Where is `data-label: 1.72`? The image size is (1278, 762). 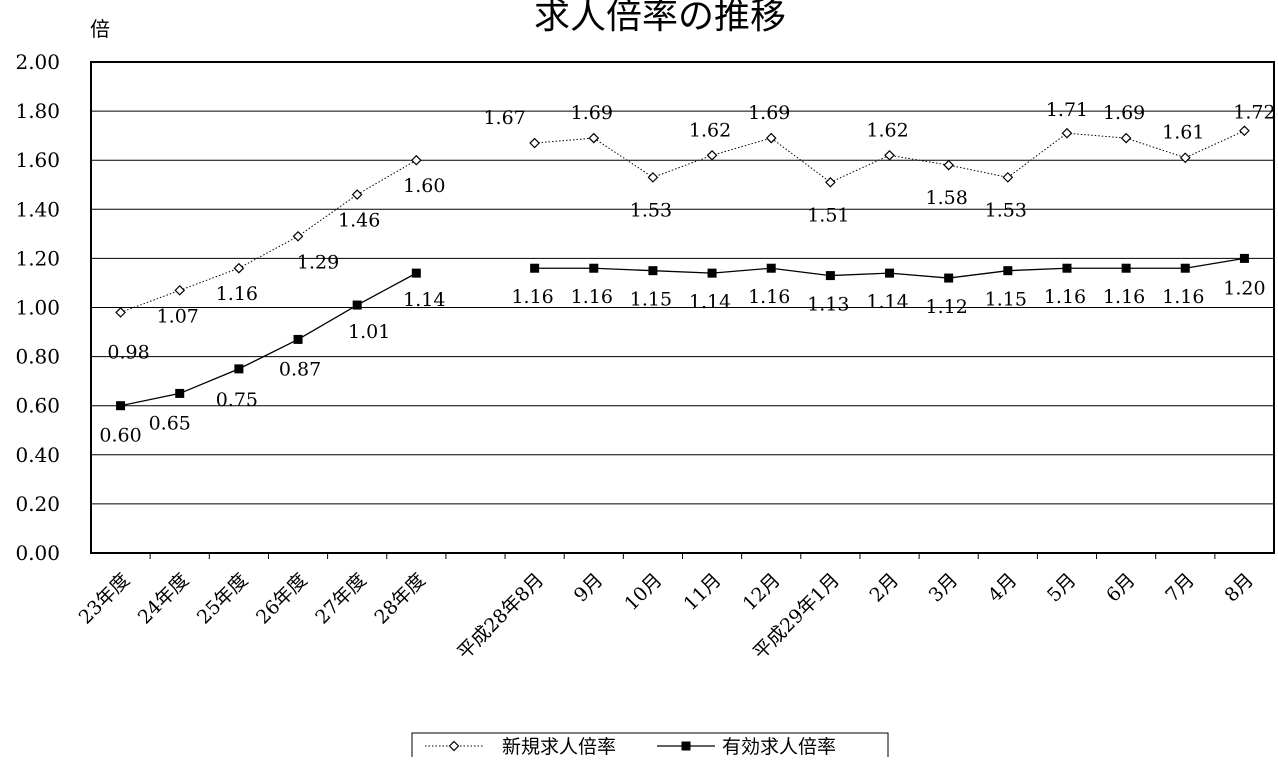 data-label: 1.72 is located at coordinates (1254, 113).